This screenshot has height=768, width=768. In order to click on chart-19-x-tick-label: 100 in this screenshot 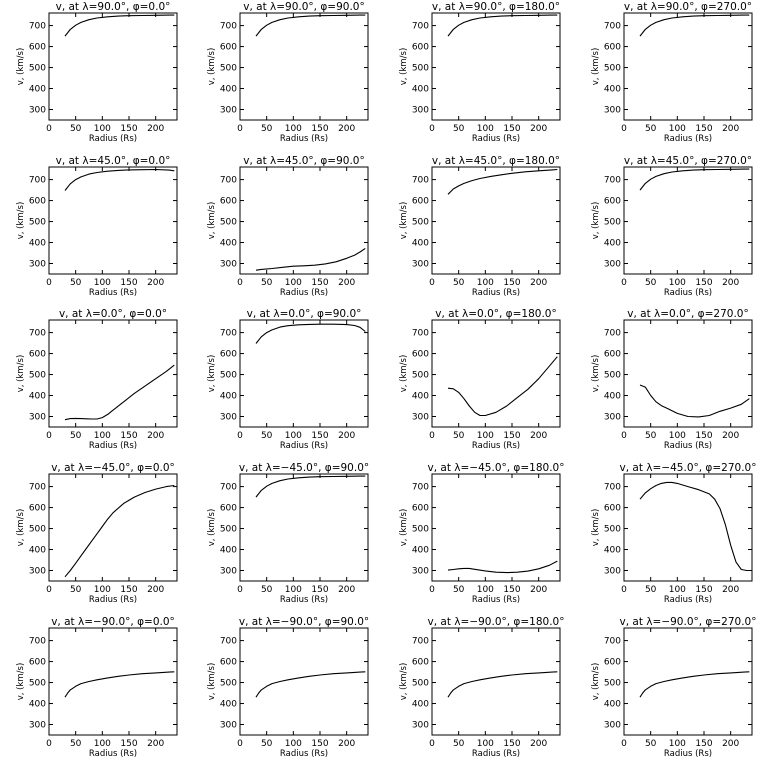, I will do `click(485, 744)`.